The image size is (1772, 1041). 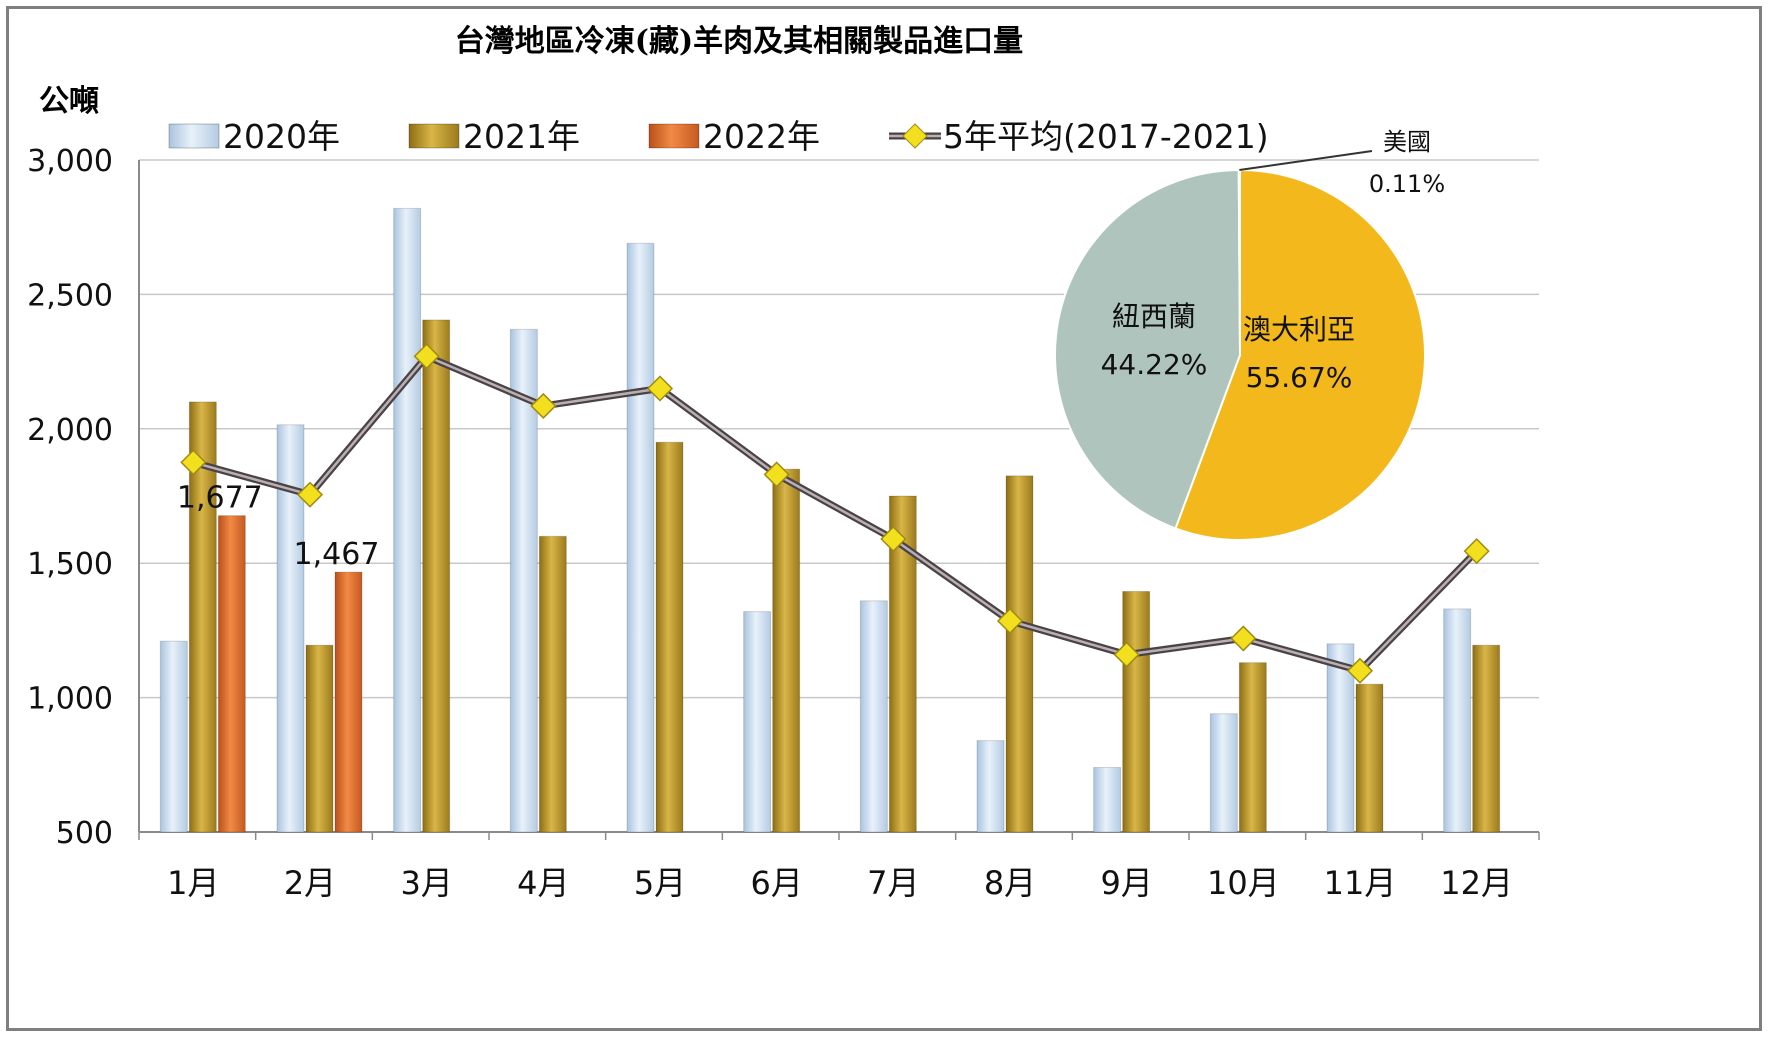 I want to click on pie-label-name: 美國, so click(x=1407, y=142).